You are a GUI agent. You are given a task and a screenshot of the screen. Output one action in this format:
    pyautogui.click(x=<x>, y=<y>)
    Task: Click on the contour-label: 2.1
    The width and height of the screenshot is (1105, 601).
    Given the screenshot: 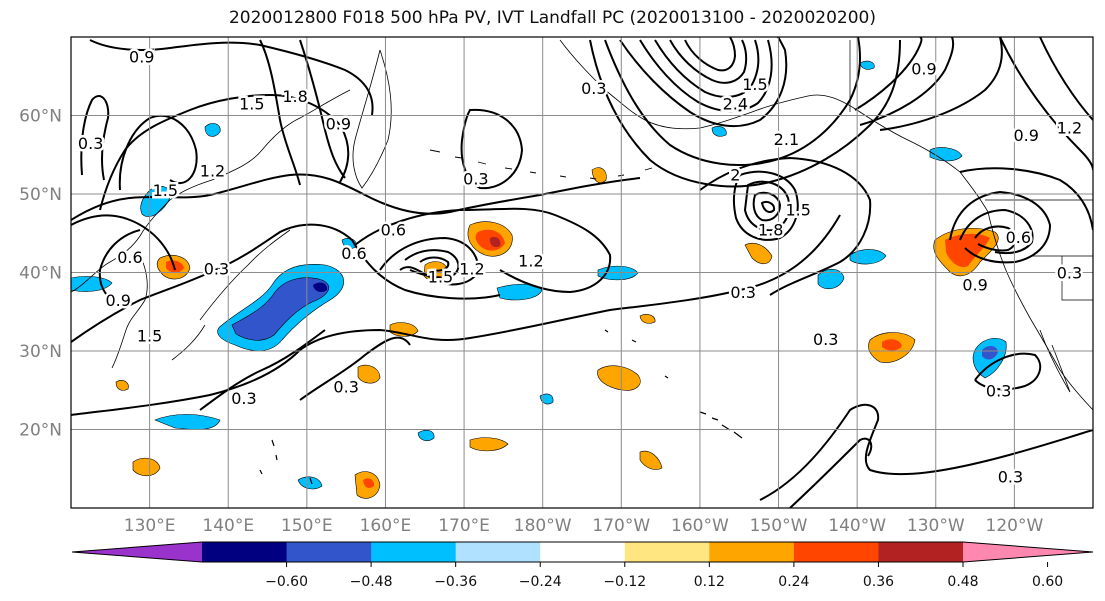 What is the action you would take?
    pyautogui.click(x=786, y=139)
    